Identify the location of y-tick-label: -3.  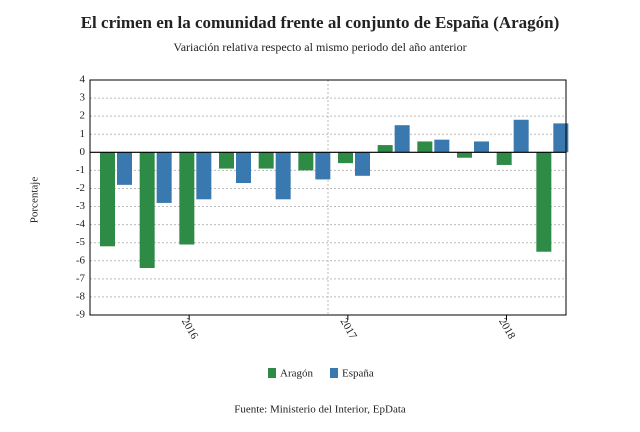
(81, 206).